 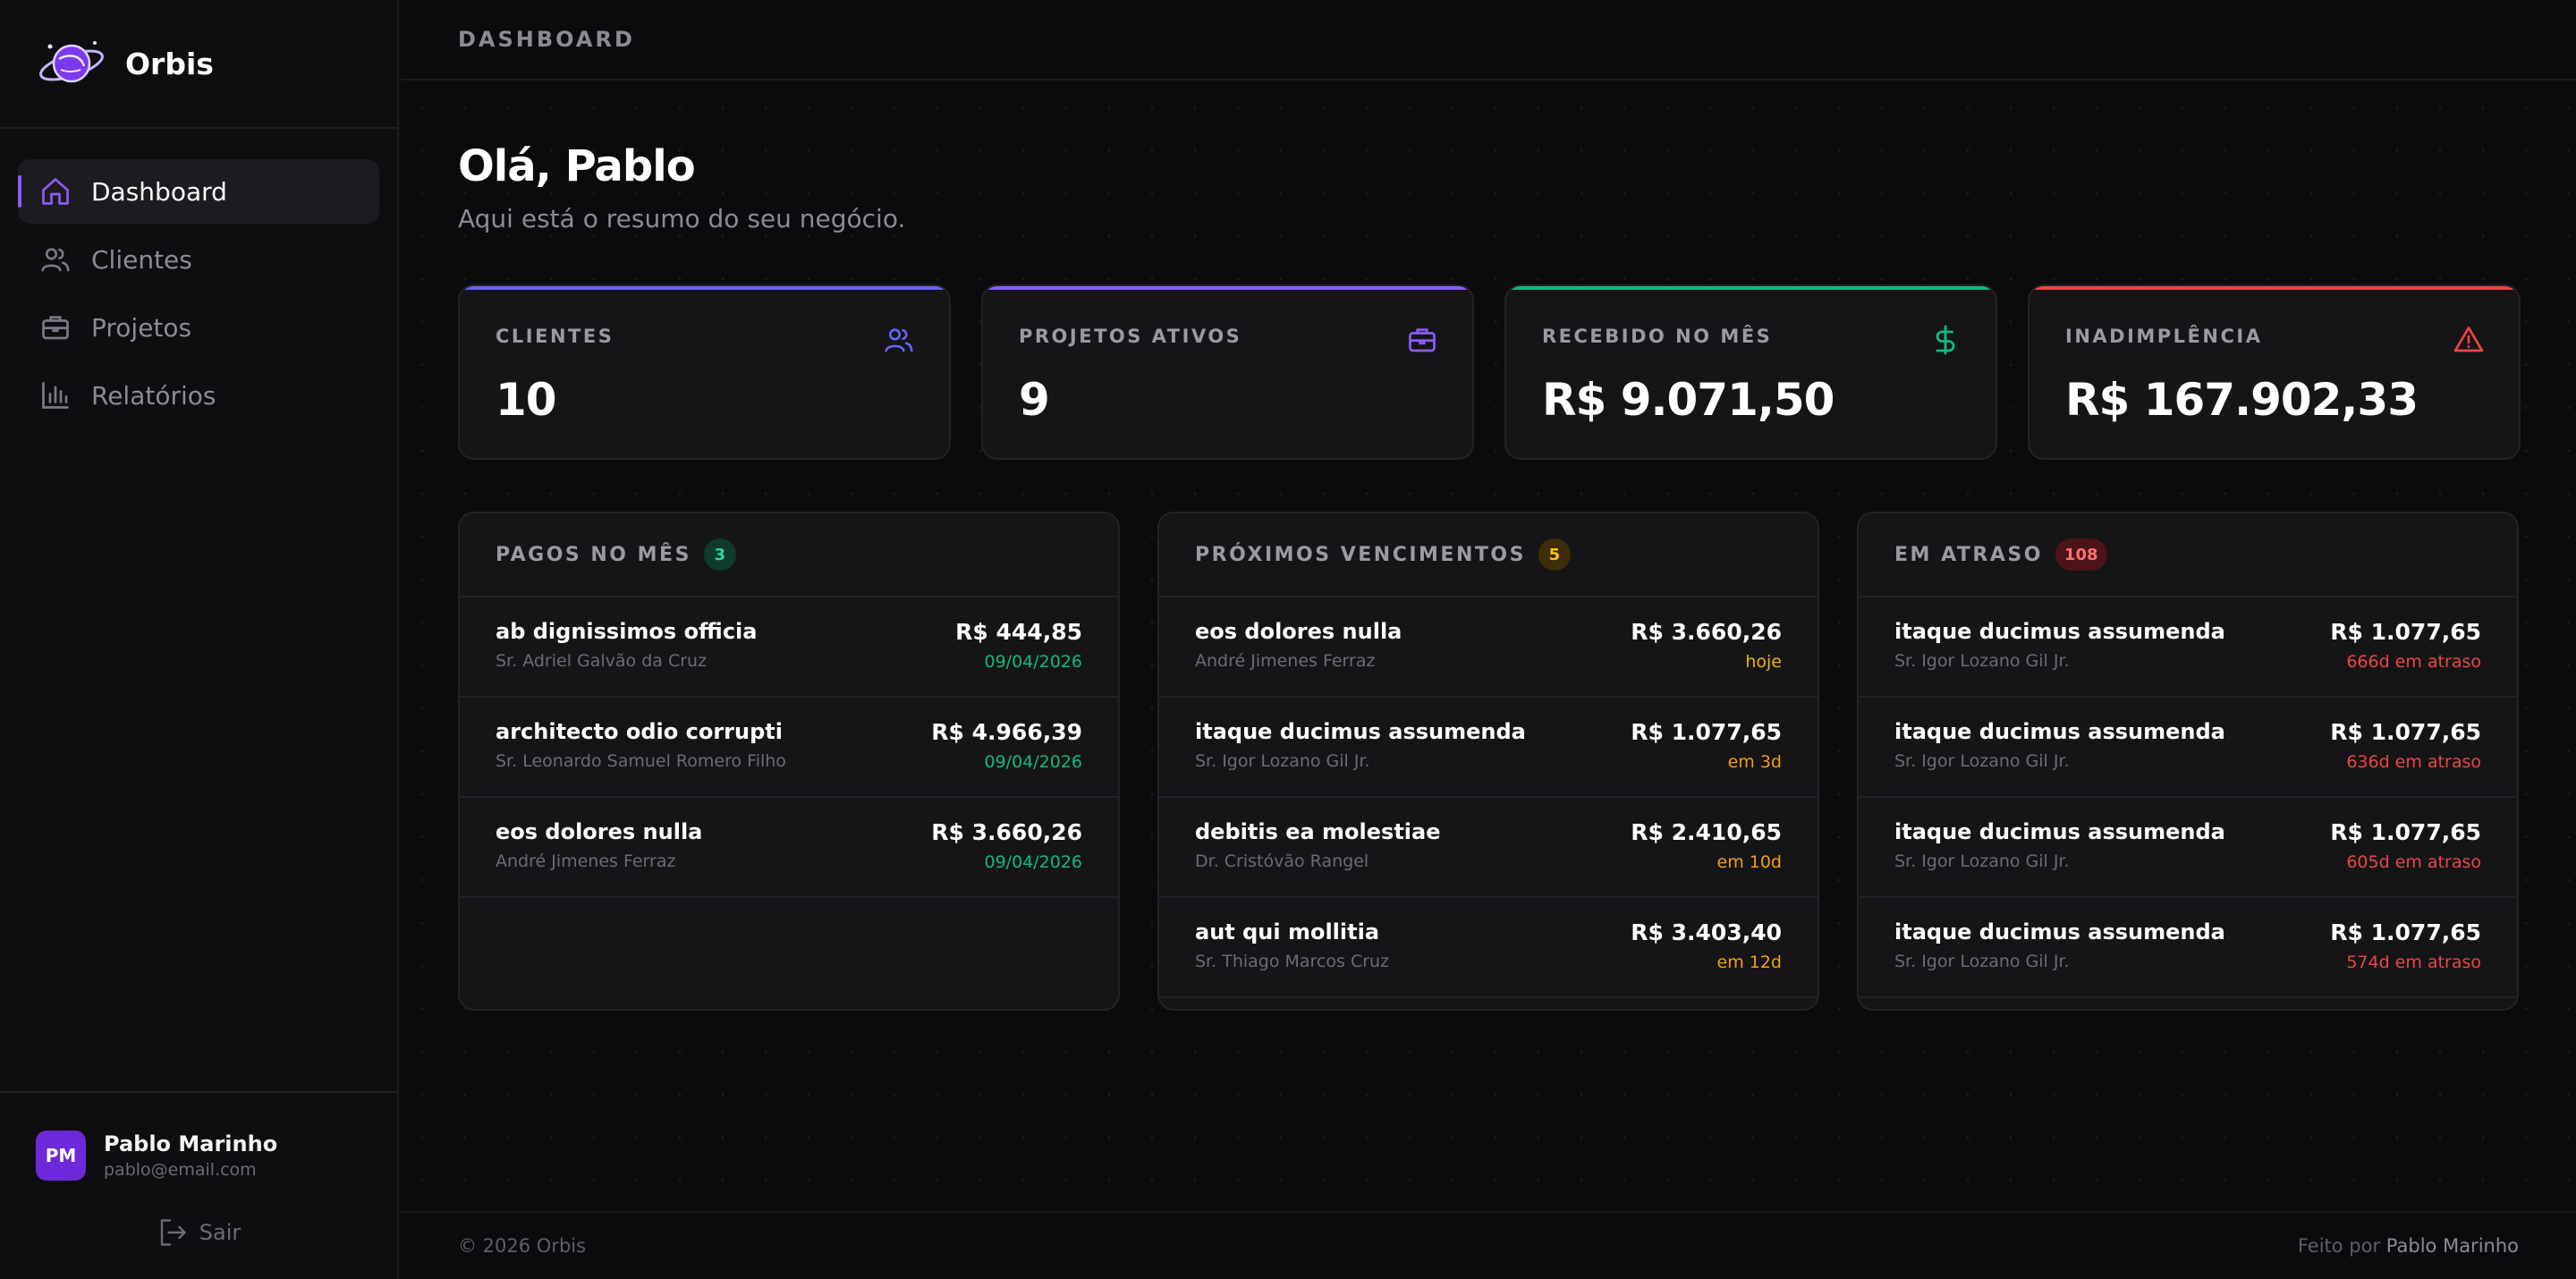 What do you see at coordinates (198, 328) in the screenshot?
I see `sidebar-item-projetos: Projetos` at bounding box center [198, 328].